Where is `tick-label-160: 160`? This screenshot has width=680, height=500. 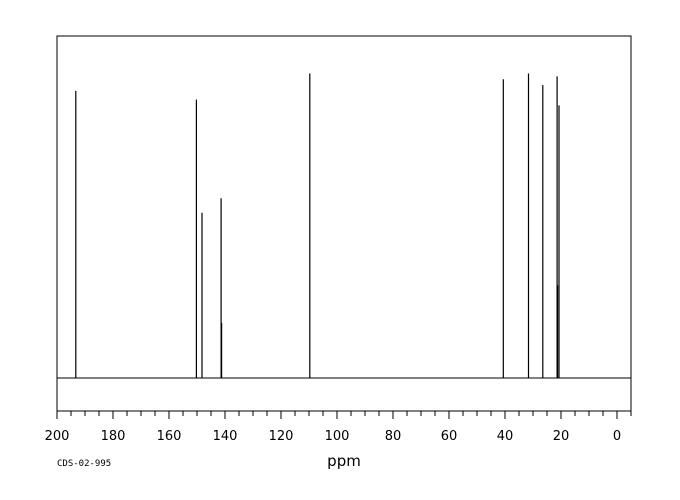
tick-label-160: 160 is located at coordinates (169, 436).